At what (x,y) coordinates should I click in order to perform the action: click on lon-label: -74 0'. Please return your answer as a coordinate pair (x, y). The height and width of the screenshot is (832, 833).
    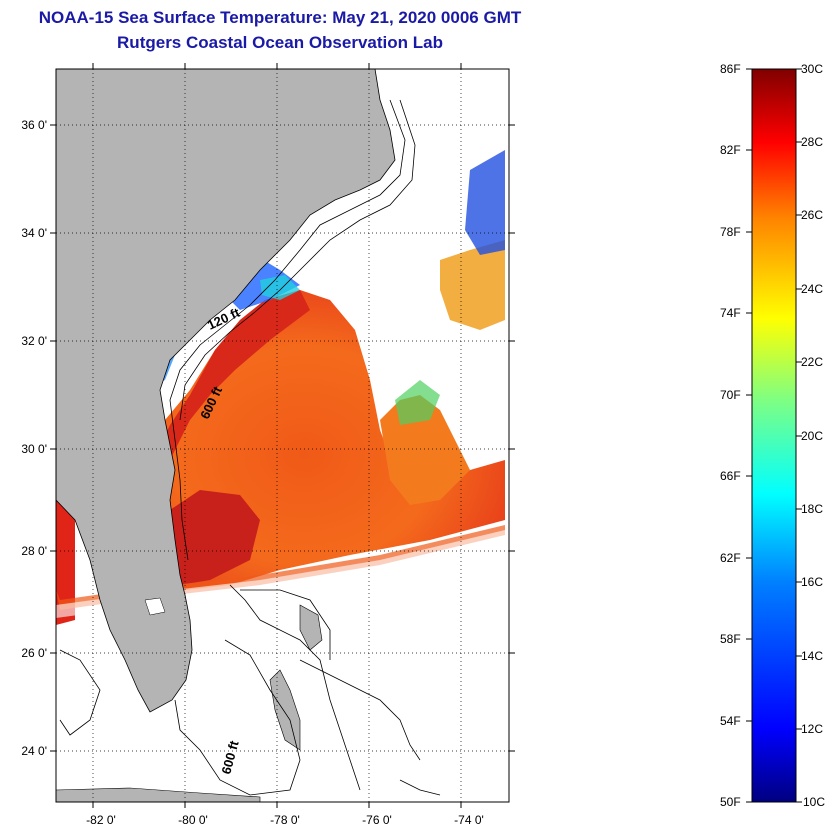
    Looking at the image, I should click on (469, 820).